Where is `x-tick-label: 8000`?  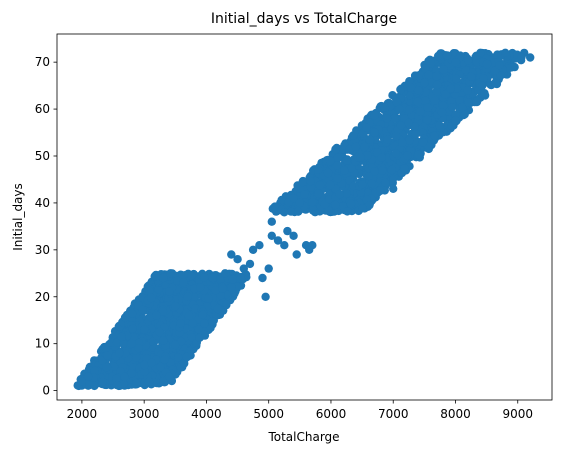
x-tick-label: 8000 is located at coordinates (455, 414).